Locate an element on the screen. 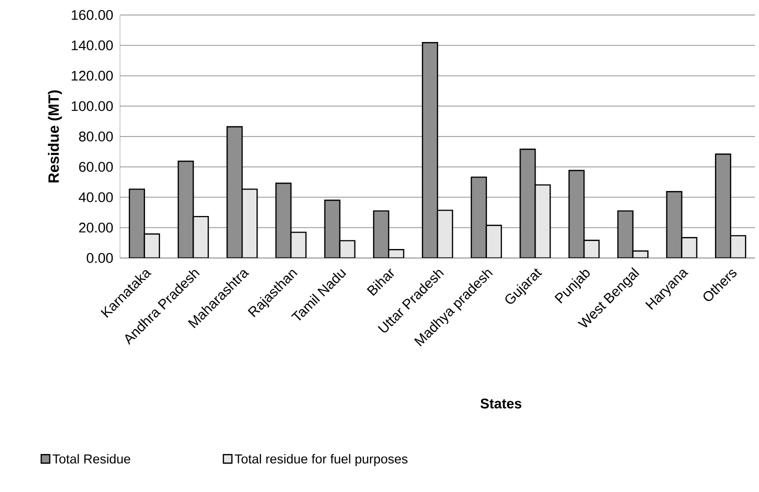 Image resolution: width=759 pixels, height=492 pixels. y-tick-label: 40.00 is located at coordinates (95, 197).